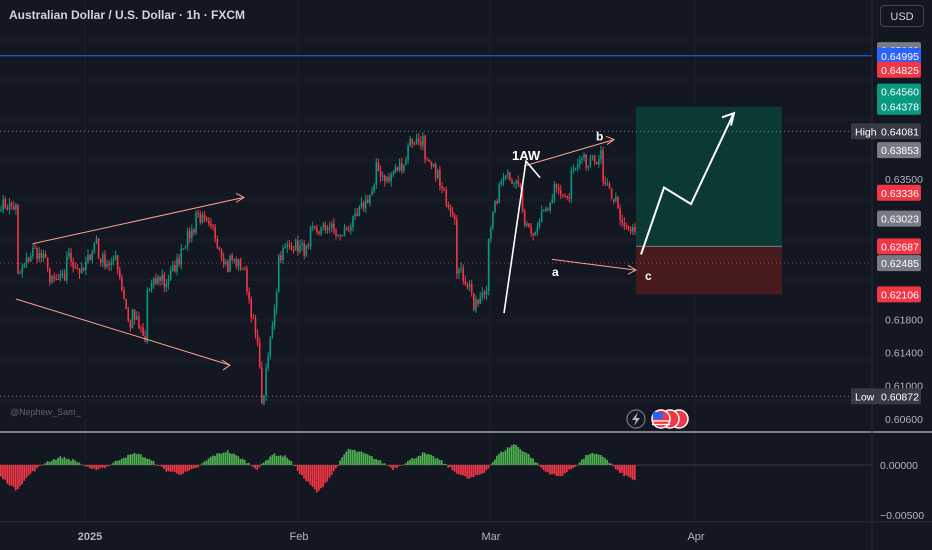 The width and height of the screenshot is (932, 550). What do you see at coordinates (670, 419) in the screenshot?
I see `us-flag-icon` at bounding box center [670, 419].